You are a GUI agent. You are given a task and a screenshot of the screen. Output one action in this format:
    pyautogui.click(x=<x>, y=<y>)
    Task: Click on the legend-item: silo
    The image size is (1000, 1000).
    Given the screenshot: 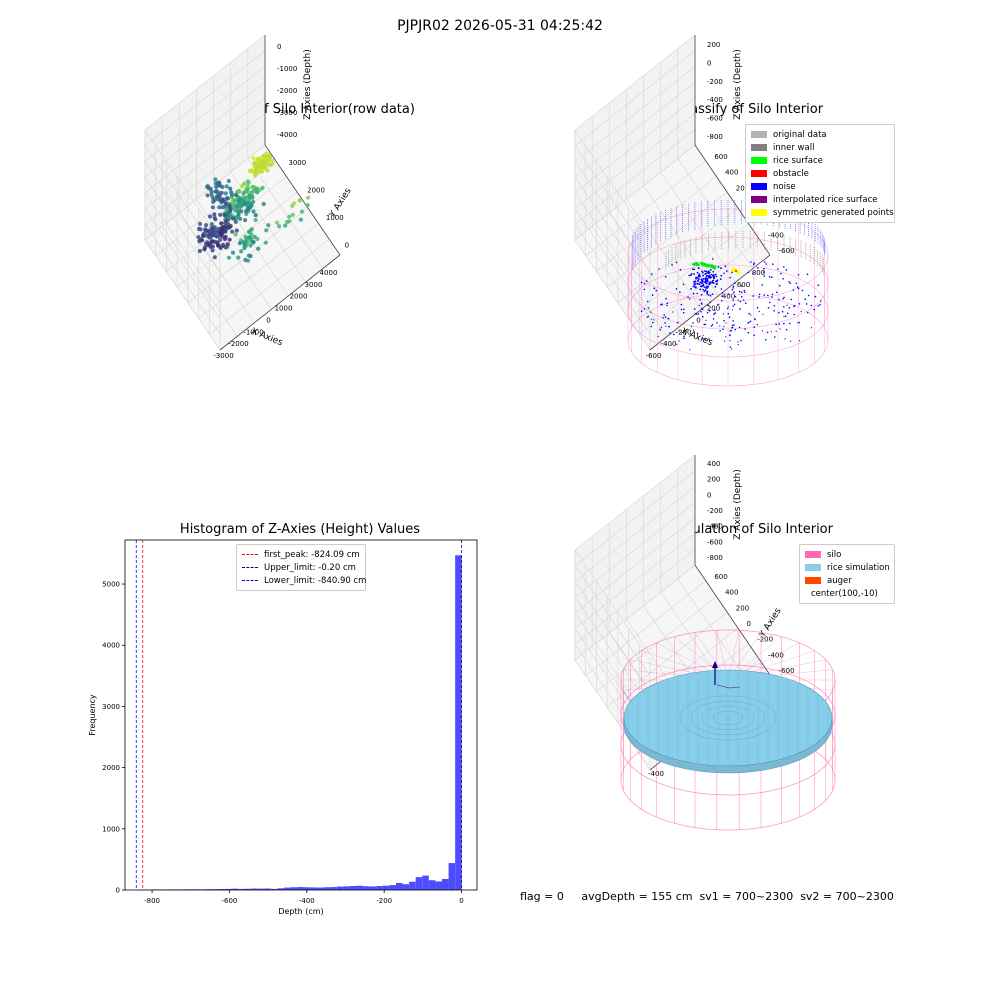 What is the action you would take?
    pyautogui.click(x=847, y=554)
    